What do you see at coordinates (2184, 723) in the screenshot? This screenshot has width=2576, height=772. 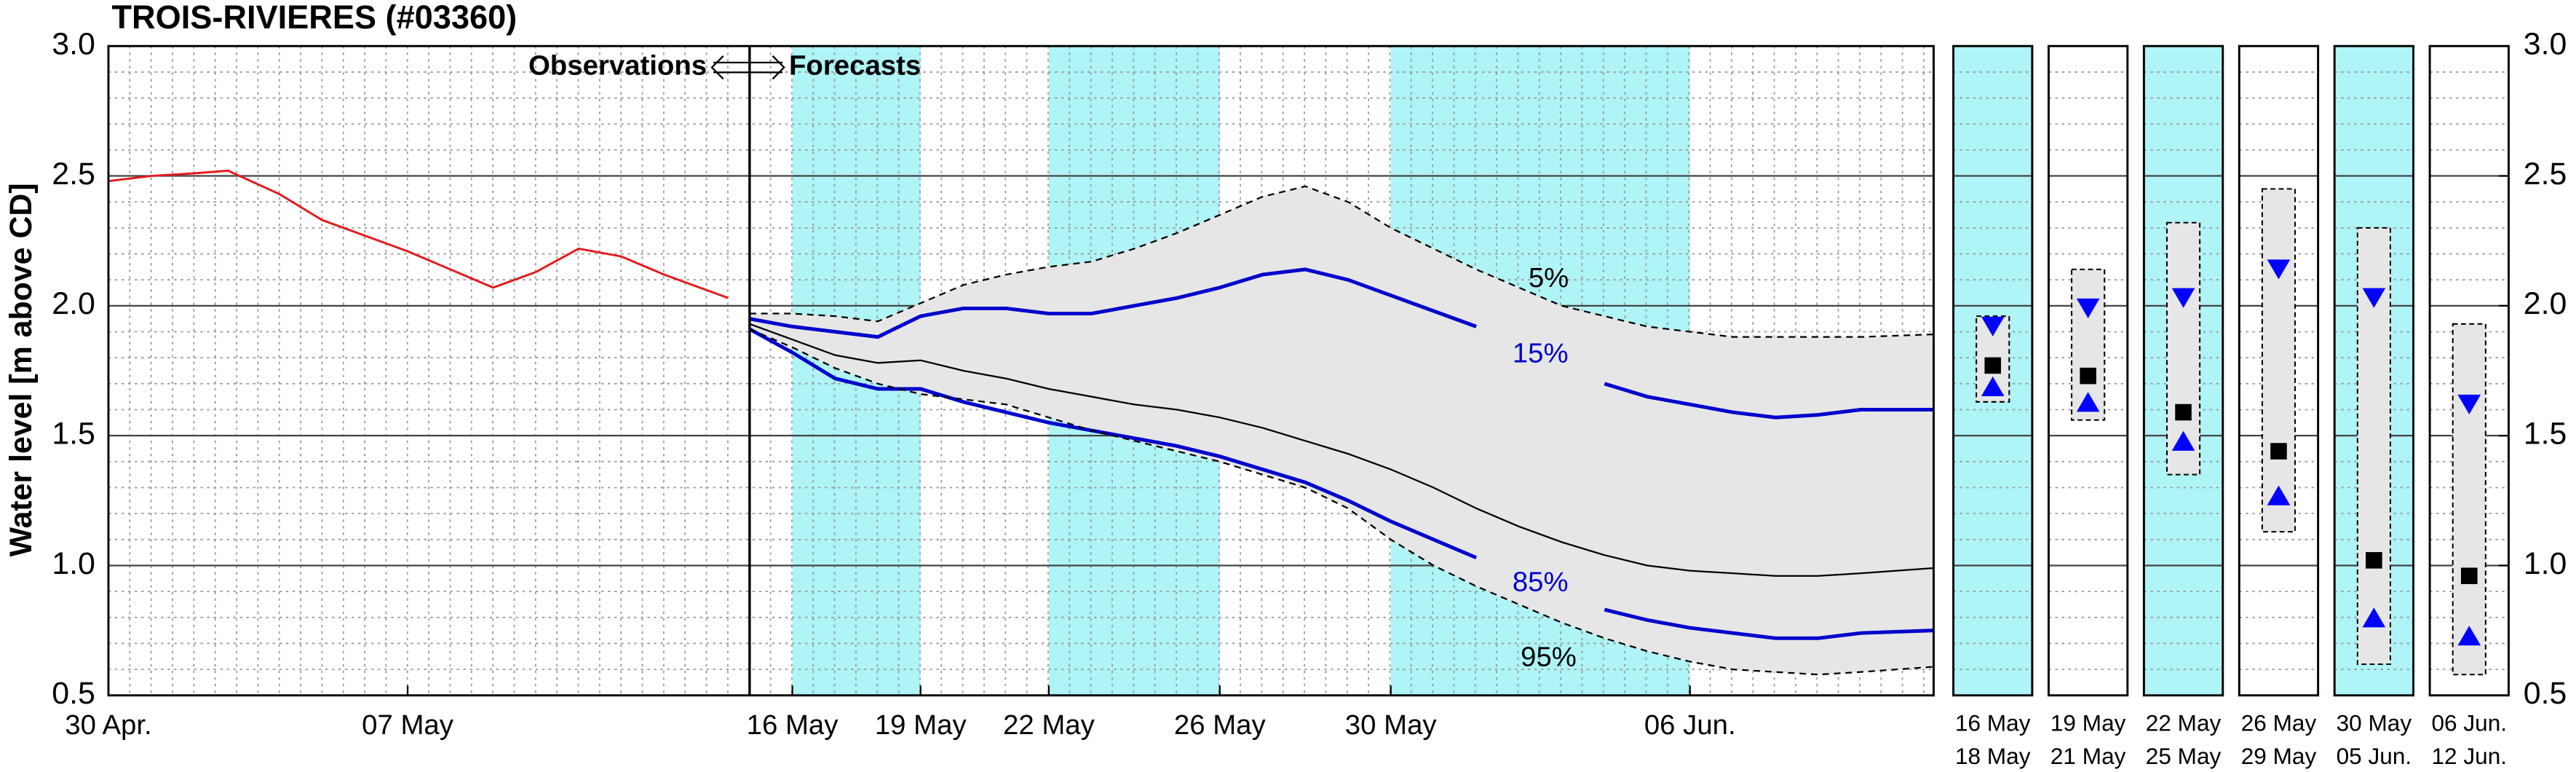 I see `period-label: 22 May` at bounding box center [2184, 723].